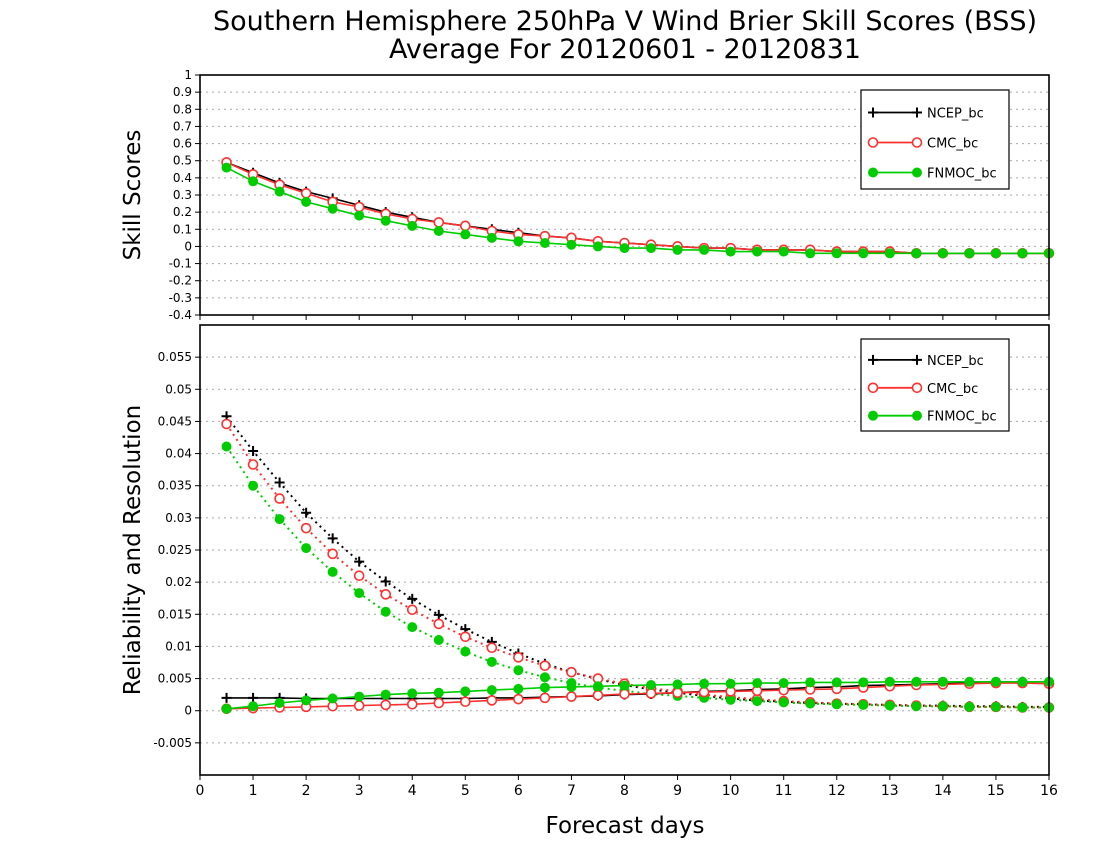 This screenshot has width=1100, height=850. I want to click on y-tick-label: -0.4, so click(180, 315).